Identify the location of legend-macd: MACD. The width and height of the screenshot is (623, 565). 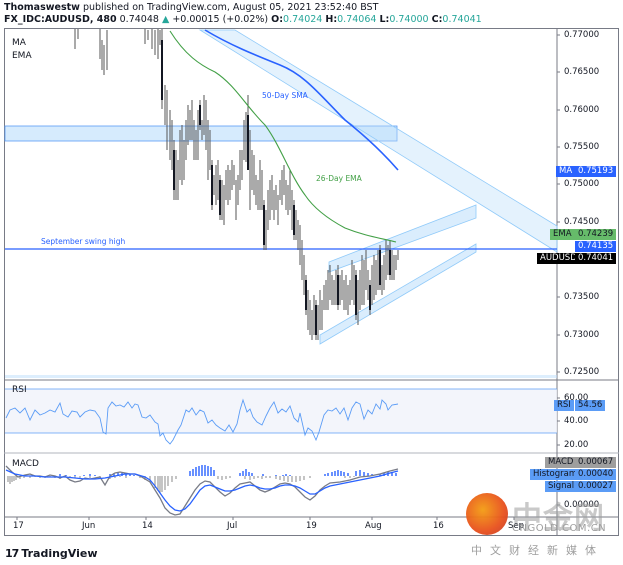
(25, 464).